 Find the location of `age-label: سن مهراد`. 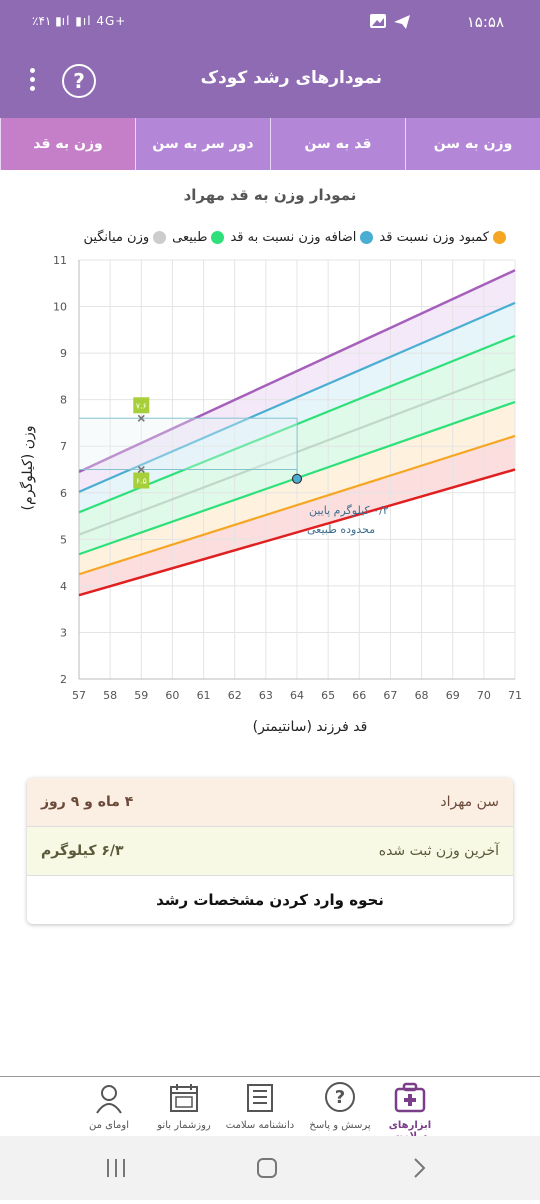

age-label: سن مهراد is located at coordinates (469, 802).